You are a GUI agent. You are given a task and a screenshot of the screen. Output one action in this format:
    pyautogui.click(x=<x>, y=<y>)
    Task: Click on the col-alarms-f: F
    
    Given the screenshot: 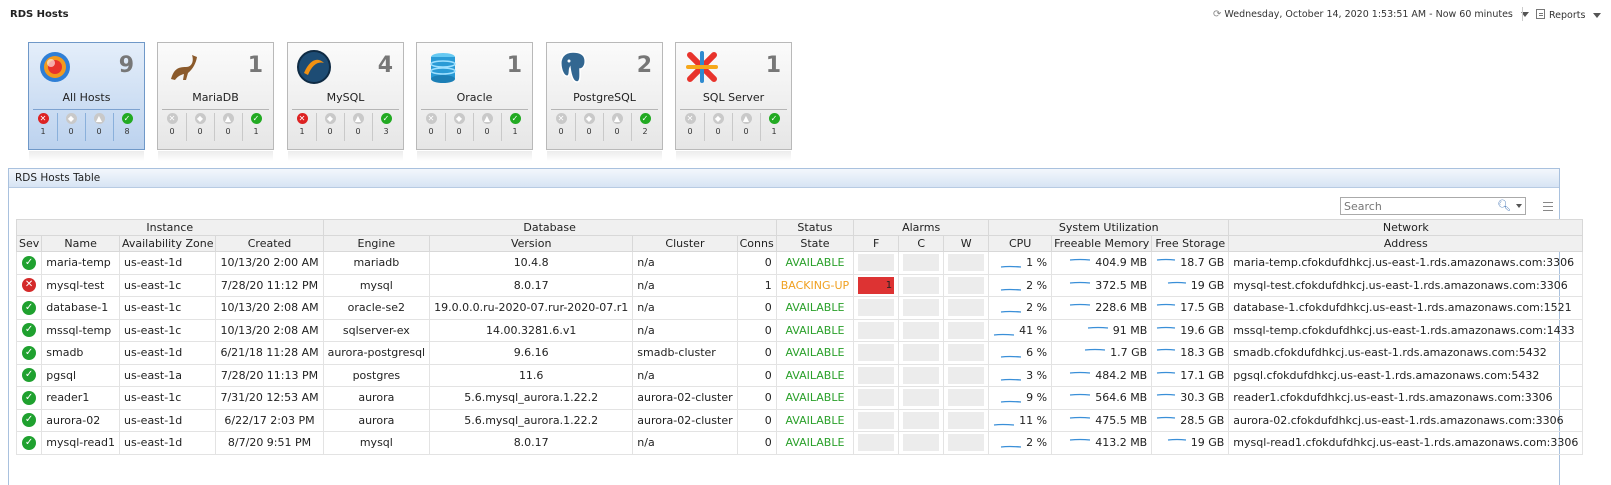 What is the action you would take?
    pyautogui.click(x=876, y=243)
    